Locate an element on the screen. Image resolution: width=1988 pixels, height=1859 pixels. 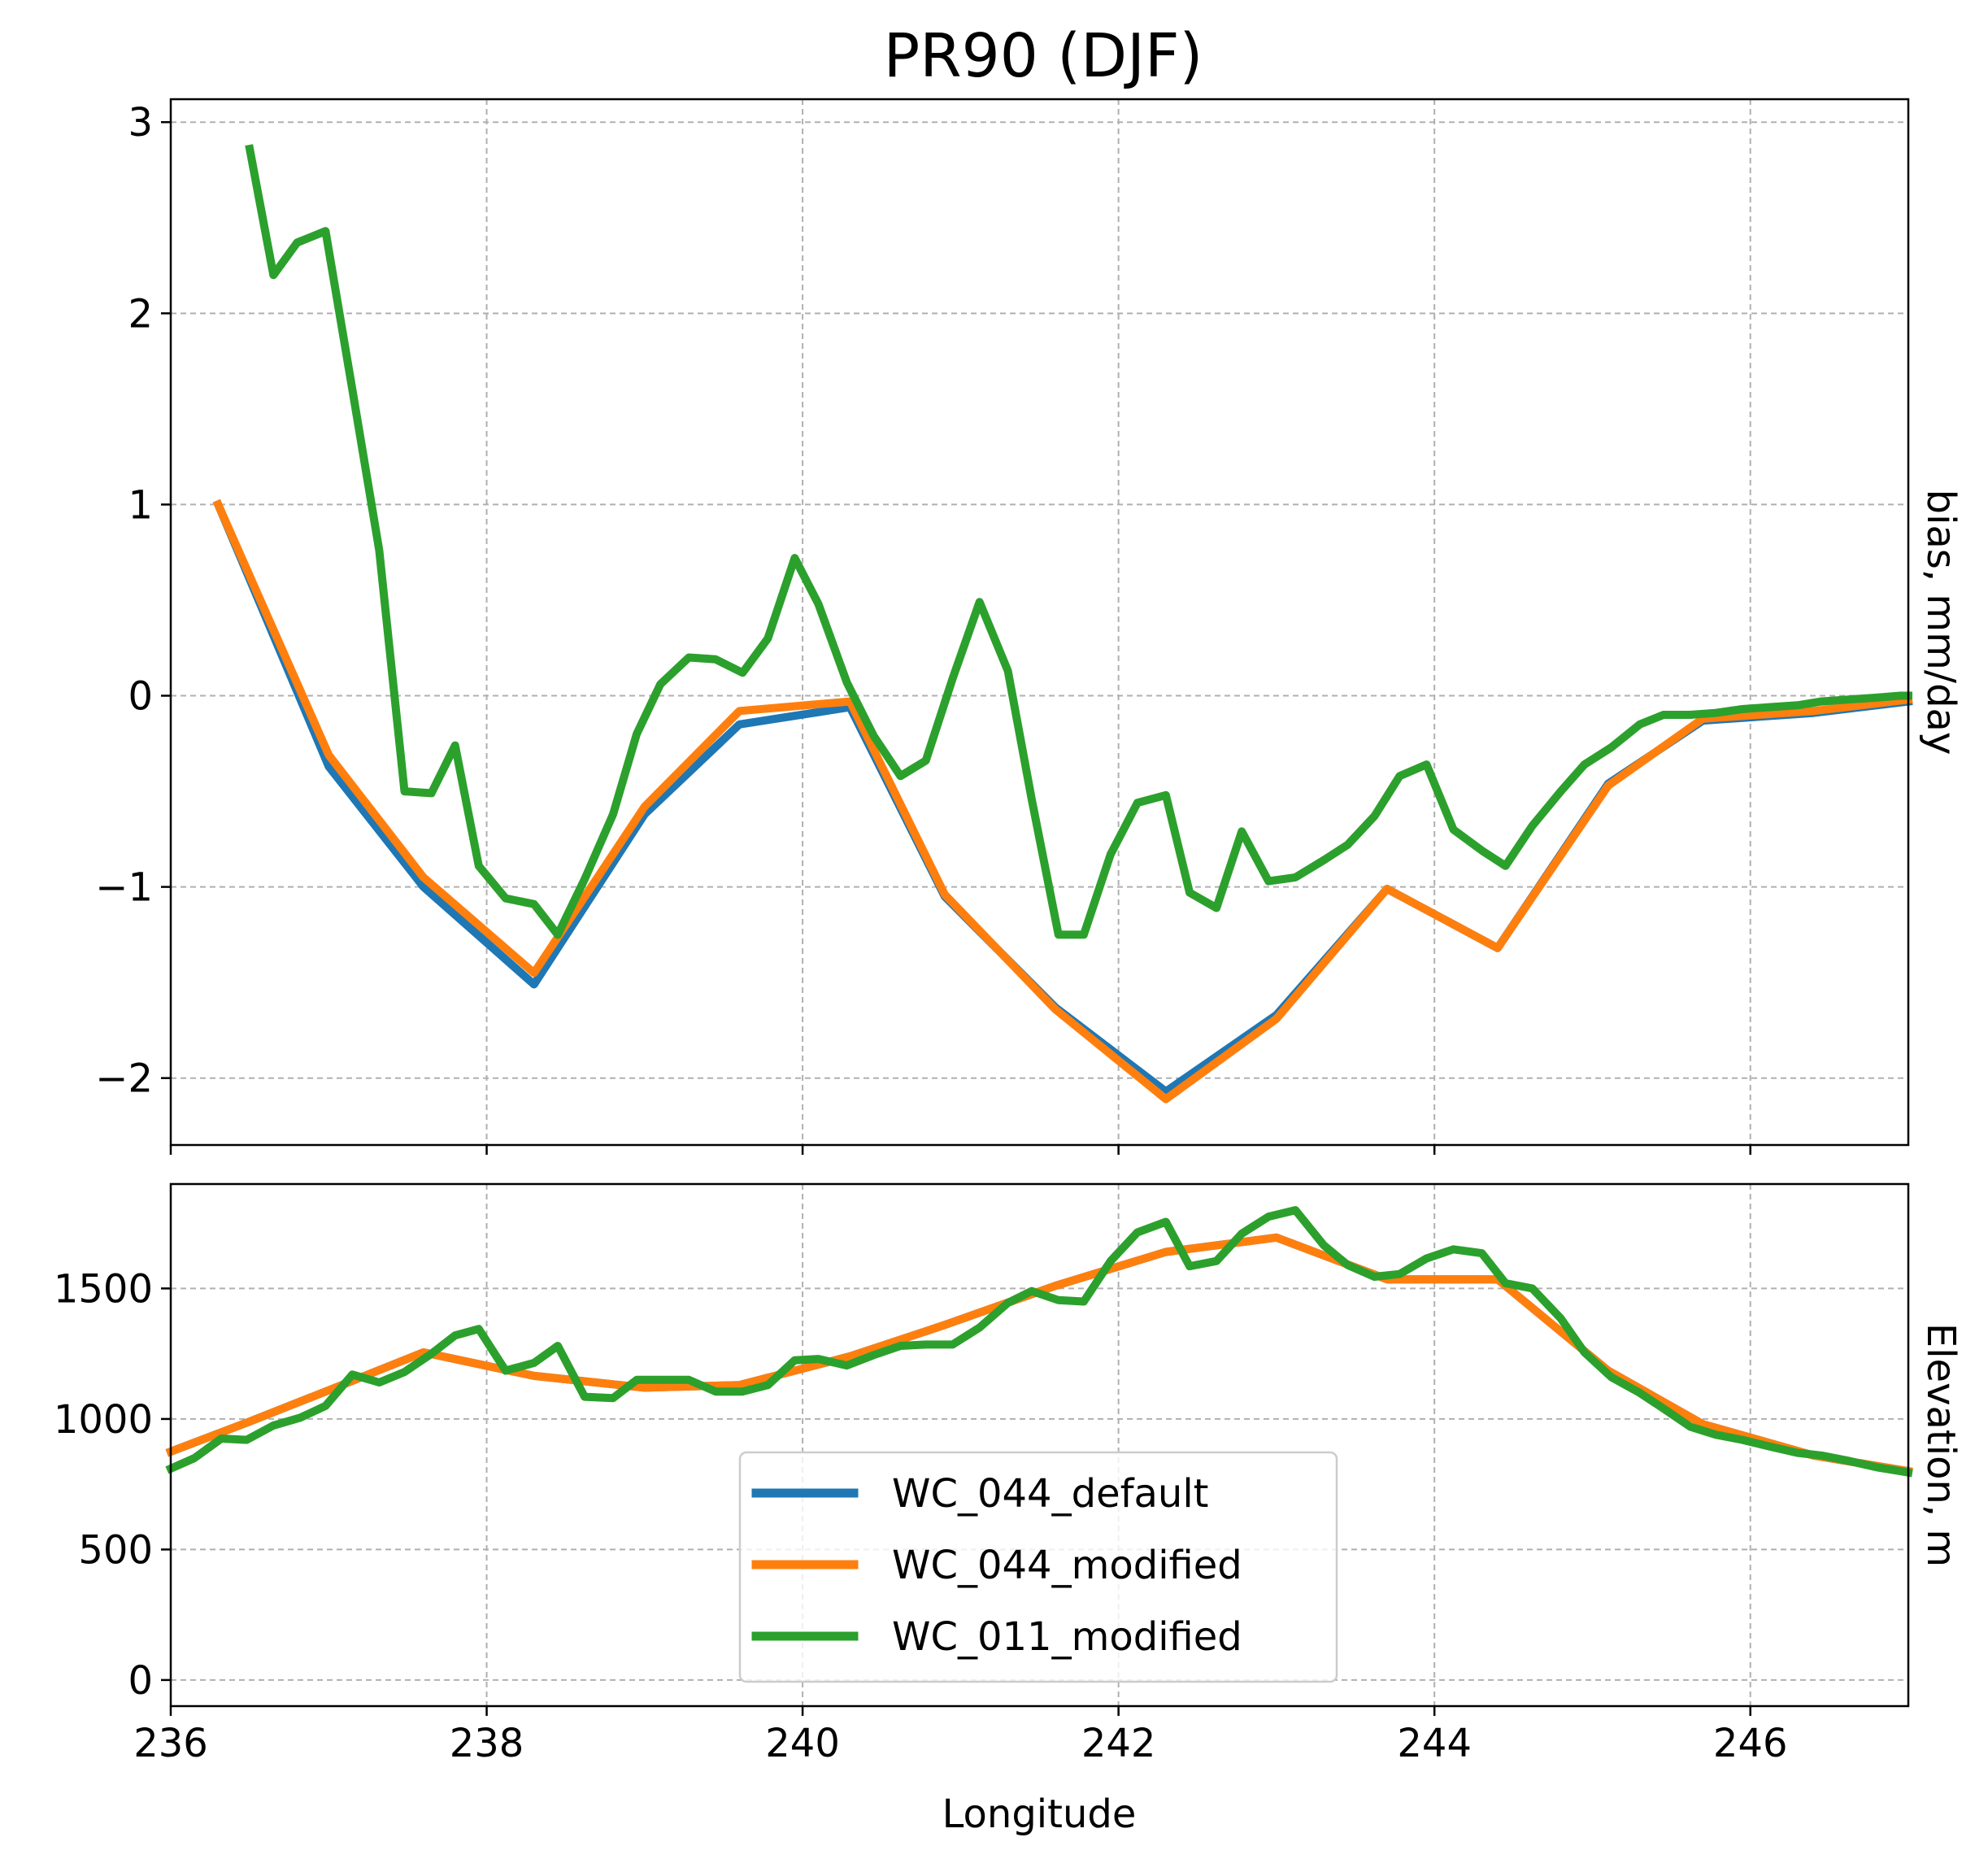
elevation-series-lines is located at coordinates (1039, 1342).